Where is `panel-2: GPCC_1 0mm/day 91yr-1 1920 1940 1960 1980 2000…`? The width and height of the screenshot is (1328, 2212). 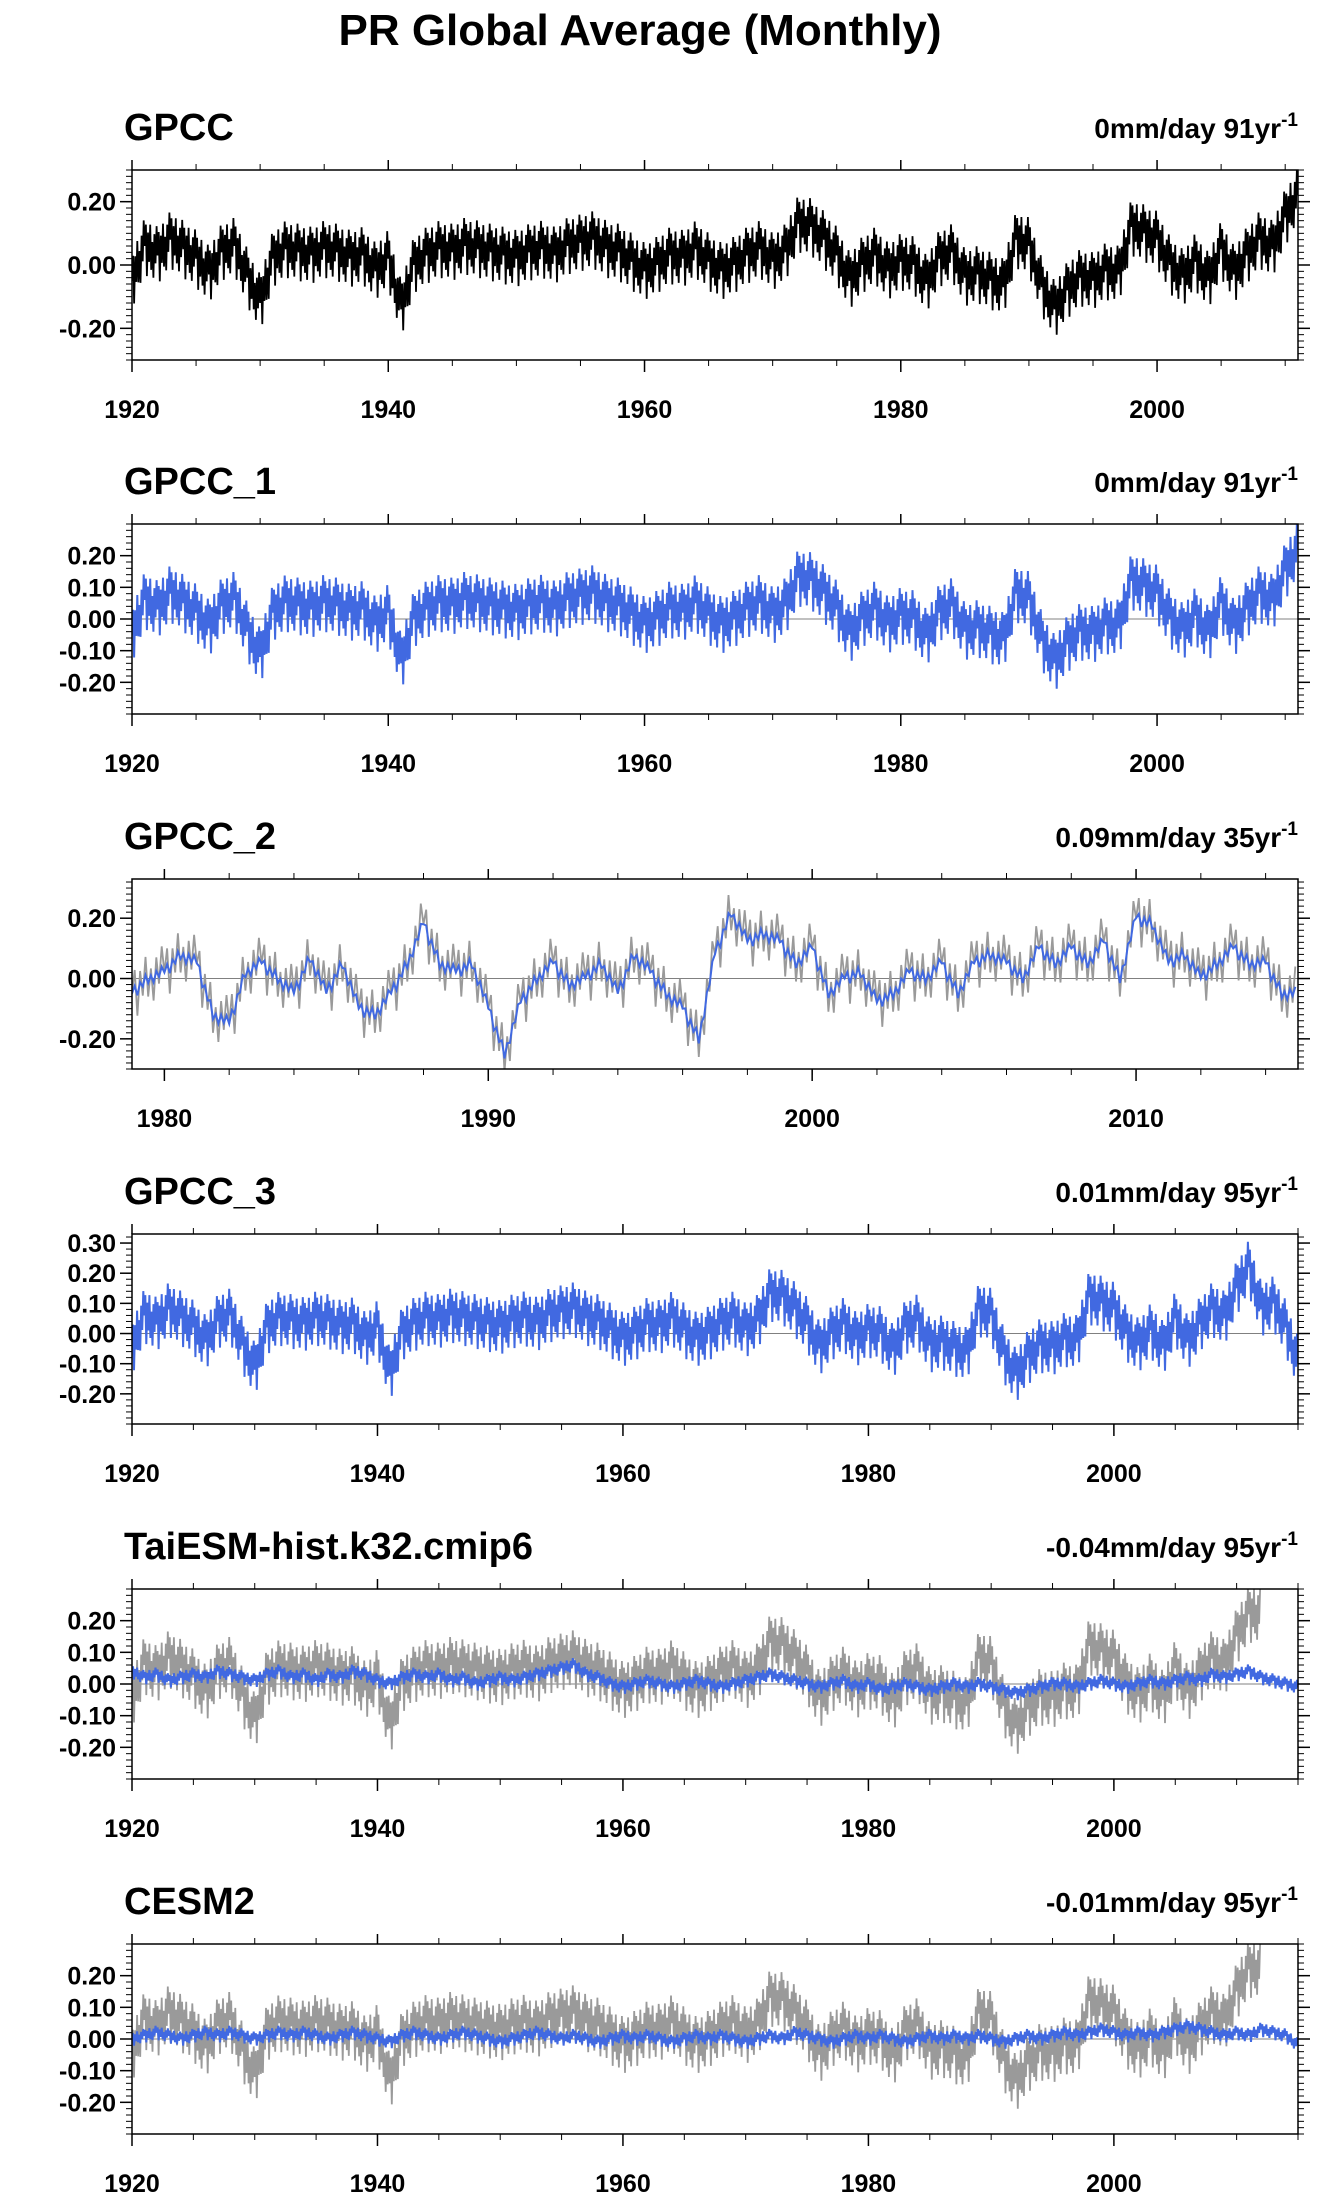
panel-2: GPCC_1 0mm/day 91yr-1 1920 1940 1960 1980 2000… is located at coordinates (684, 619).